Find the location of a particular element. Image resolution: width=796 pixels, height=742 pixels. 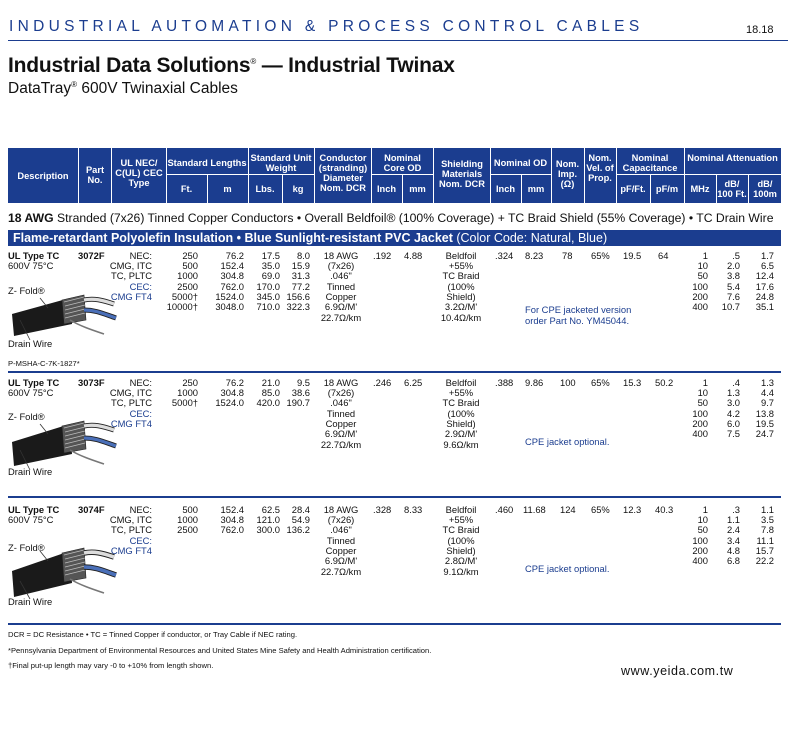

subtitle-reg: ® is located at coordinates (74, 84).